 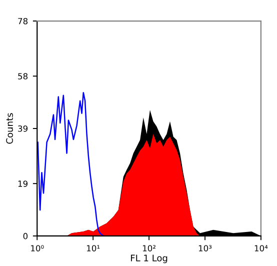 I want to click on x-tick-label: 10⁴, so click(x=261, y=248).